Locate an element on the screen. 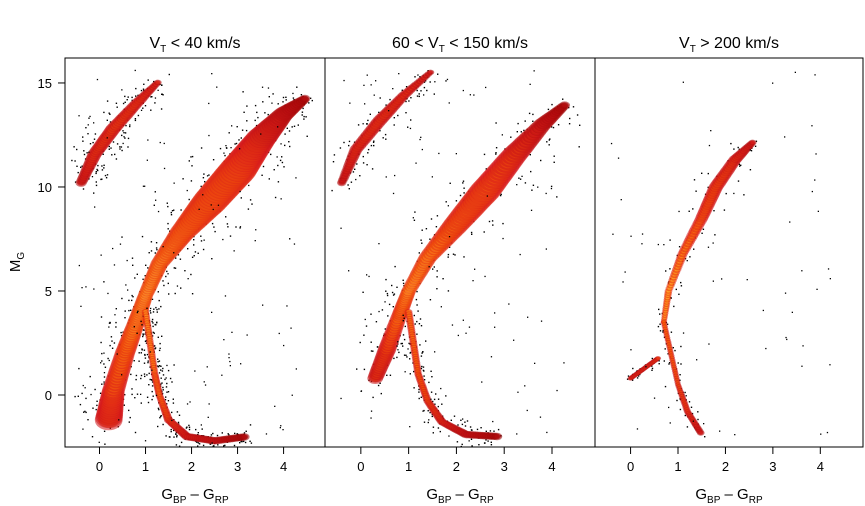 This screenshot has height=506, width=865. y-tick-label: 10 is located at coordinates (45, 187).